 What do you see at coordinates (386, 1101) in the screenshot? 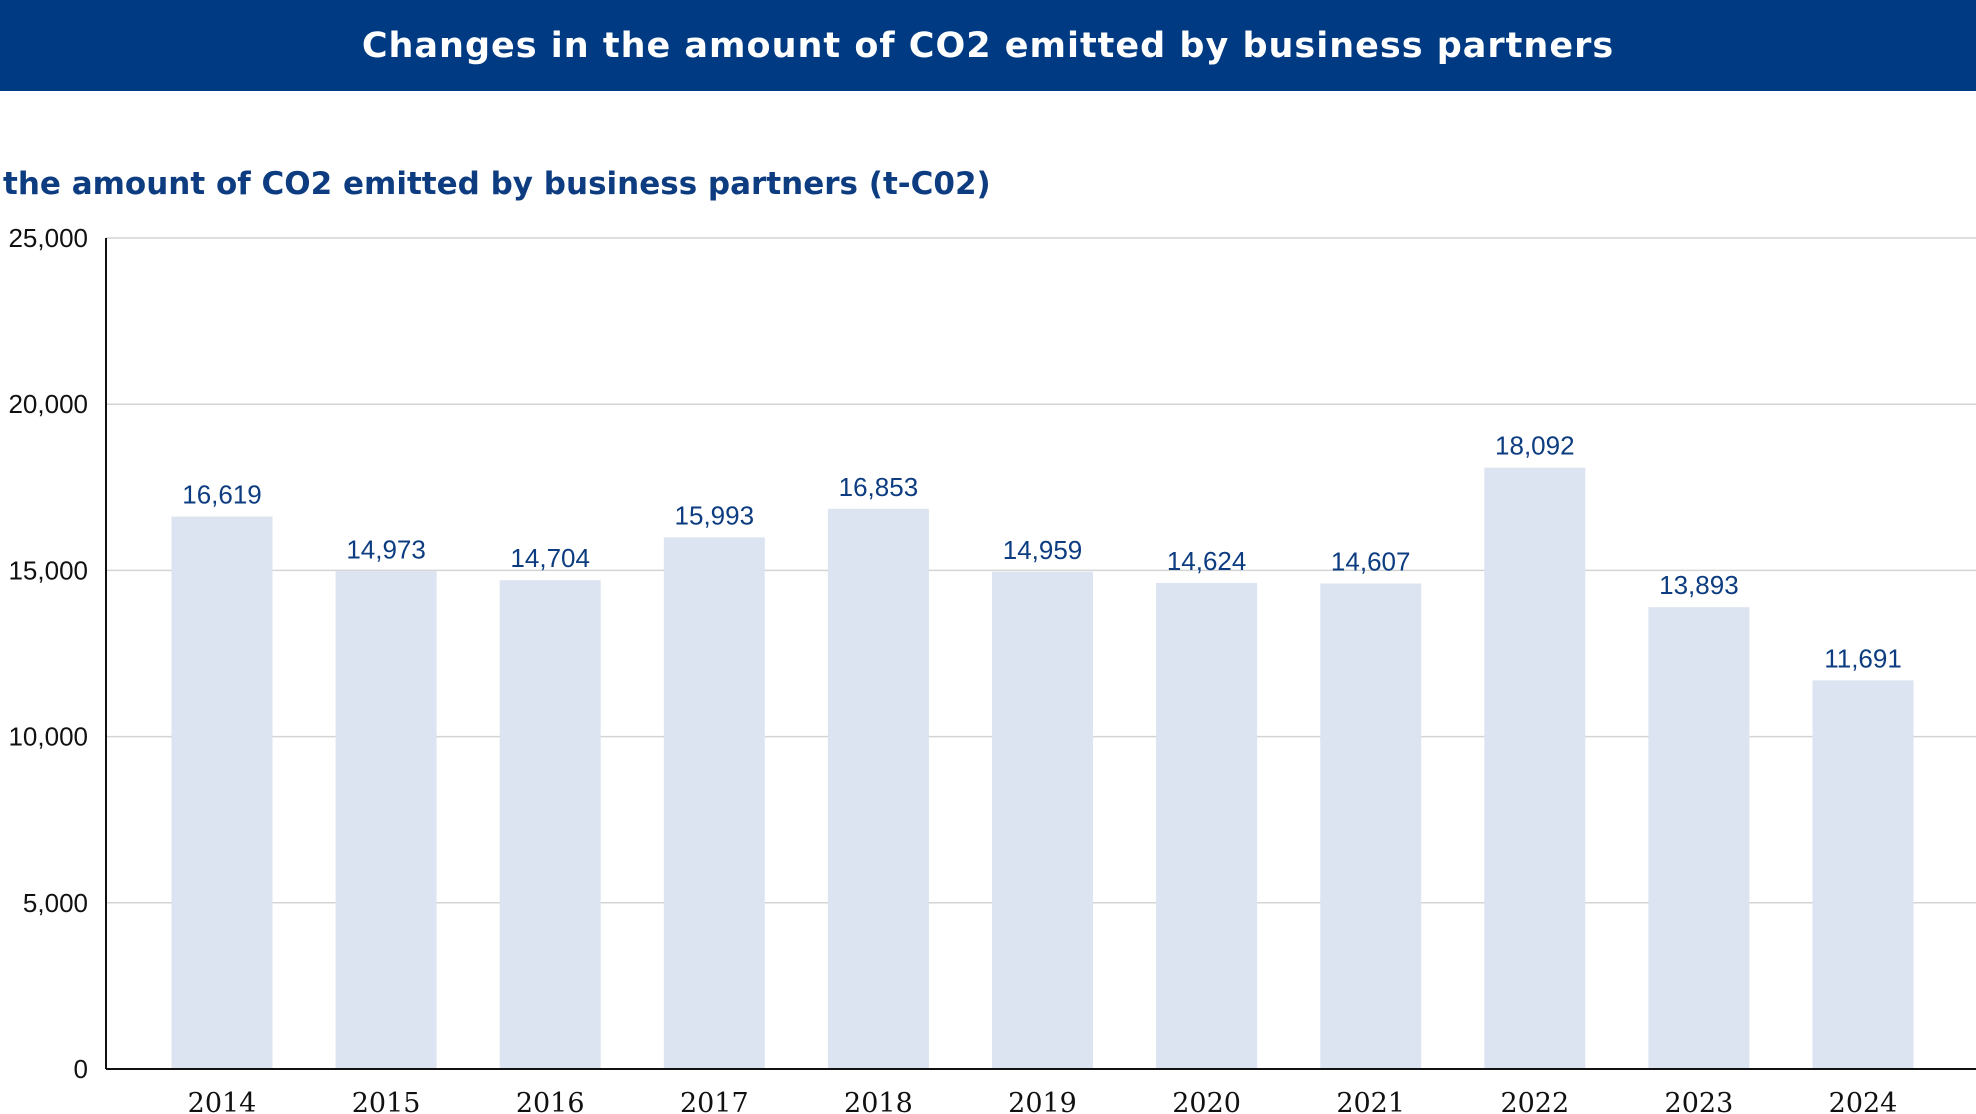
I see `x-tick-label: 2015` at bounding box center [386, 1101].